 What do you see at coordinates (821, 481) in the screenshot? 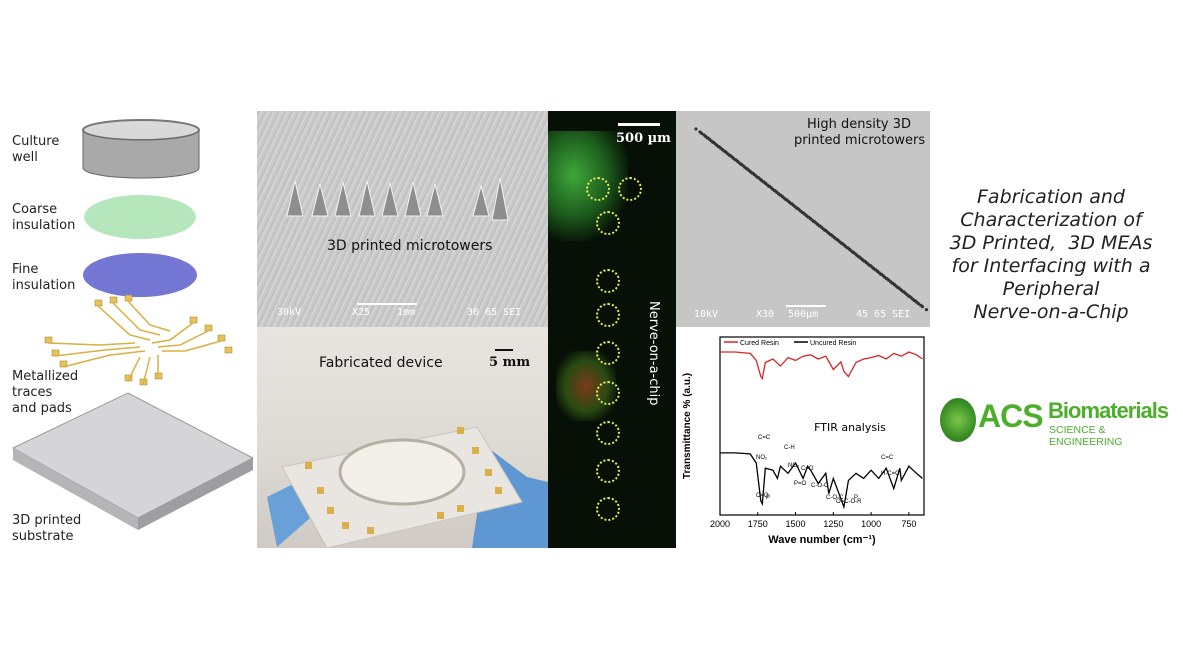
I see `series-line-uncured` at bounding box center [821, 481].